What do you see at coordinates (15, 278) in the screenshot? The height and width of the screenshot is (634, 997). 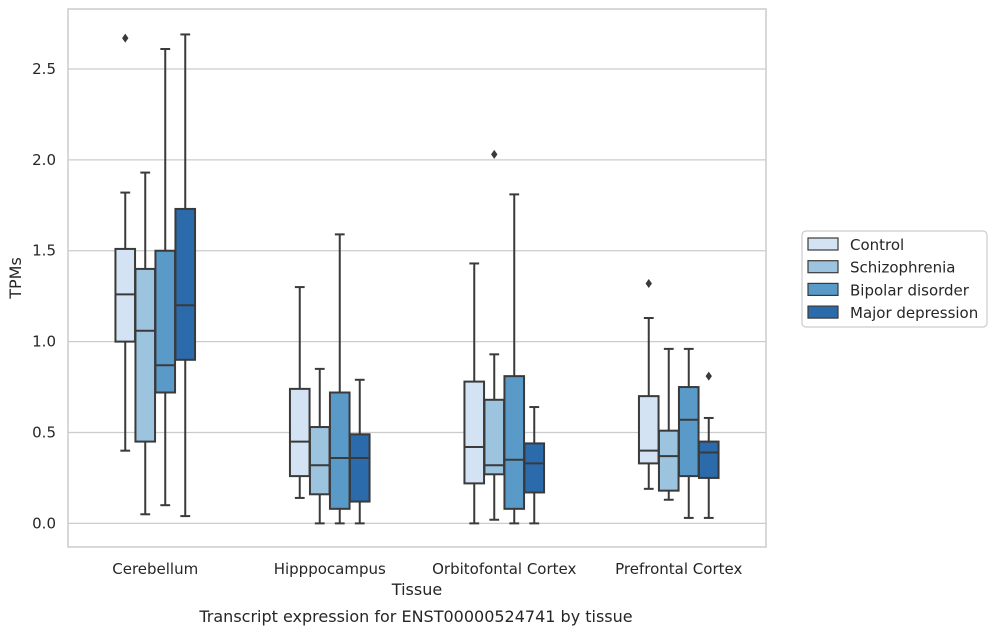 I see `y-axis-label: TPMs` at bounding box center [15, 278].